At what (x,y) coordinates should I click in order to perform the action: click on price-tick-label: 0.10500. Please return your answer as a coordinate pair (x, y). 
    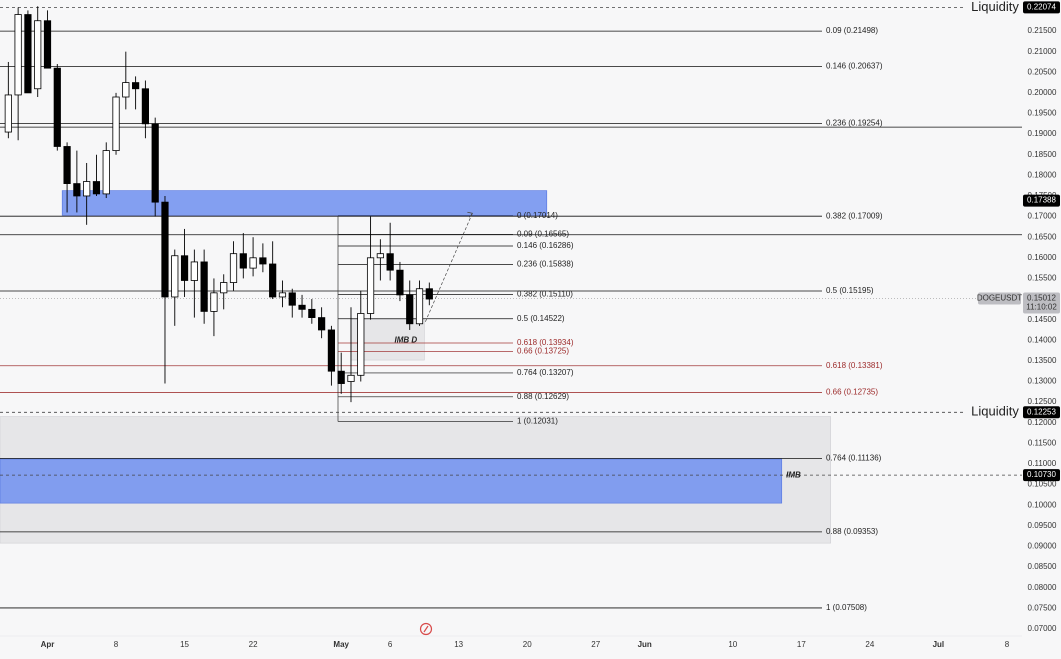
    Looking at the image, I should click on (1042, 484).